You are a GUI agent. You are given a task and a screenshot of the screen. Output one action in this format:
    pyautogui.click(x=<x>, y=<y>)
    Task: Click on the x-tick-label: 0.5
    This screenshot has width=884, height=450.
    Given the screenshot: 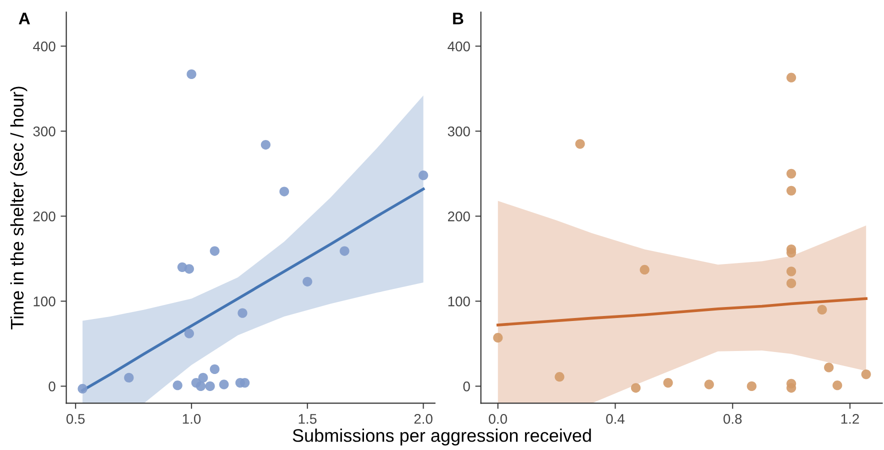 What is the action you would take?
    pyautogui.click(x=75, y=419)
    